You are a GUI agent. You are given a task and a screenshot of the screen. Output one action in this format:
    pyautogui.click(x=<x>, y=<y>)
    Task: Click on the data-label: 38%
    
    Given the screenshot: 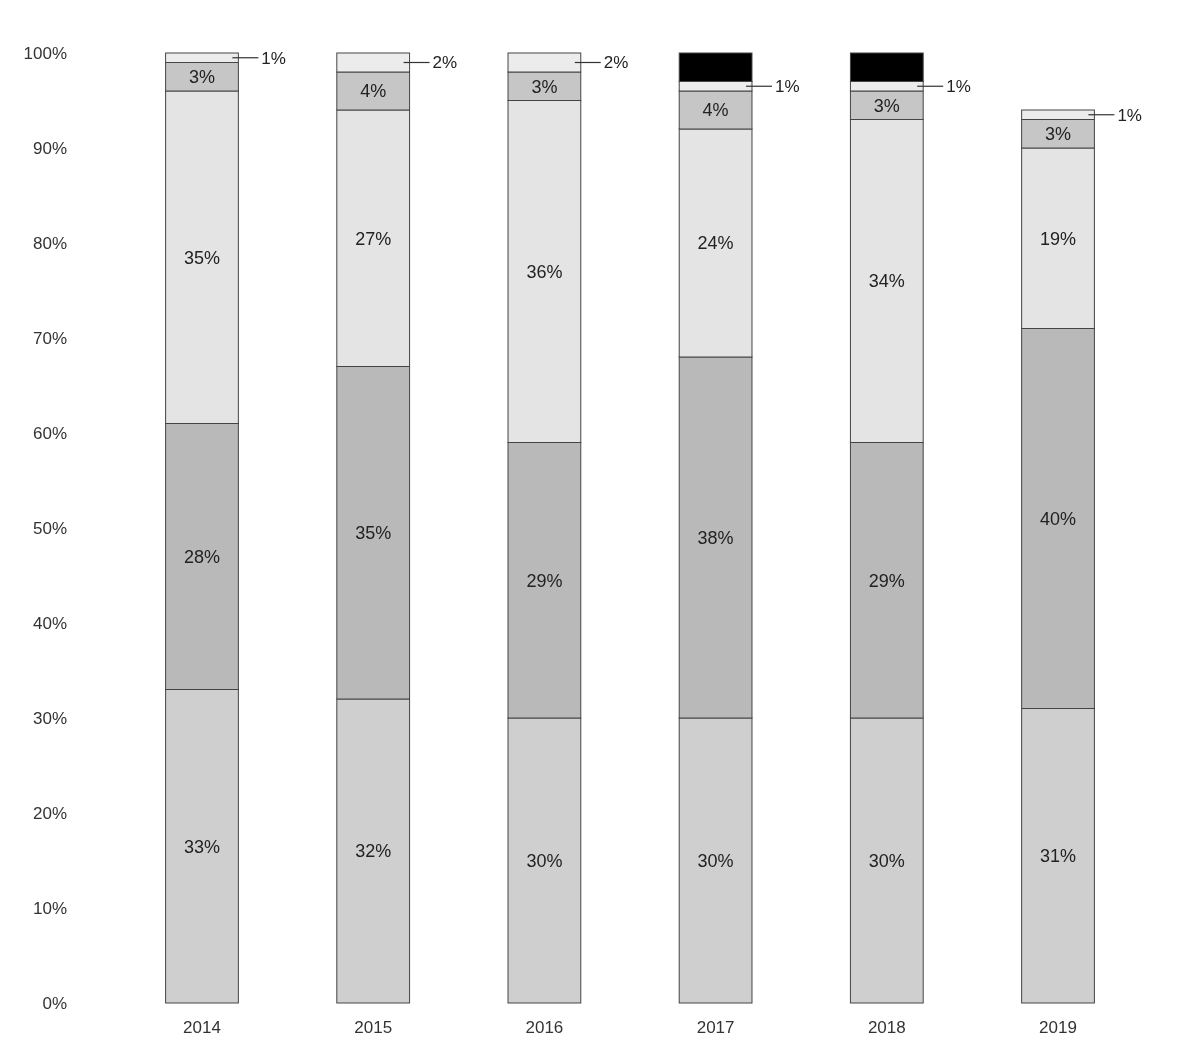 What is the action you would take?
    pyautogui.click(x=715, y=537)
    